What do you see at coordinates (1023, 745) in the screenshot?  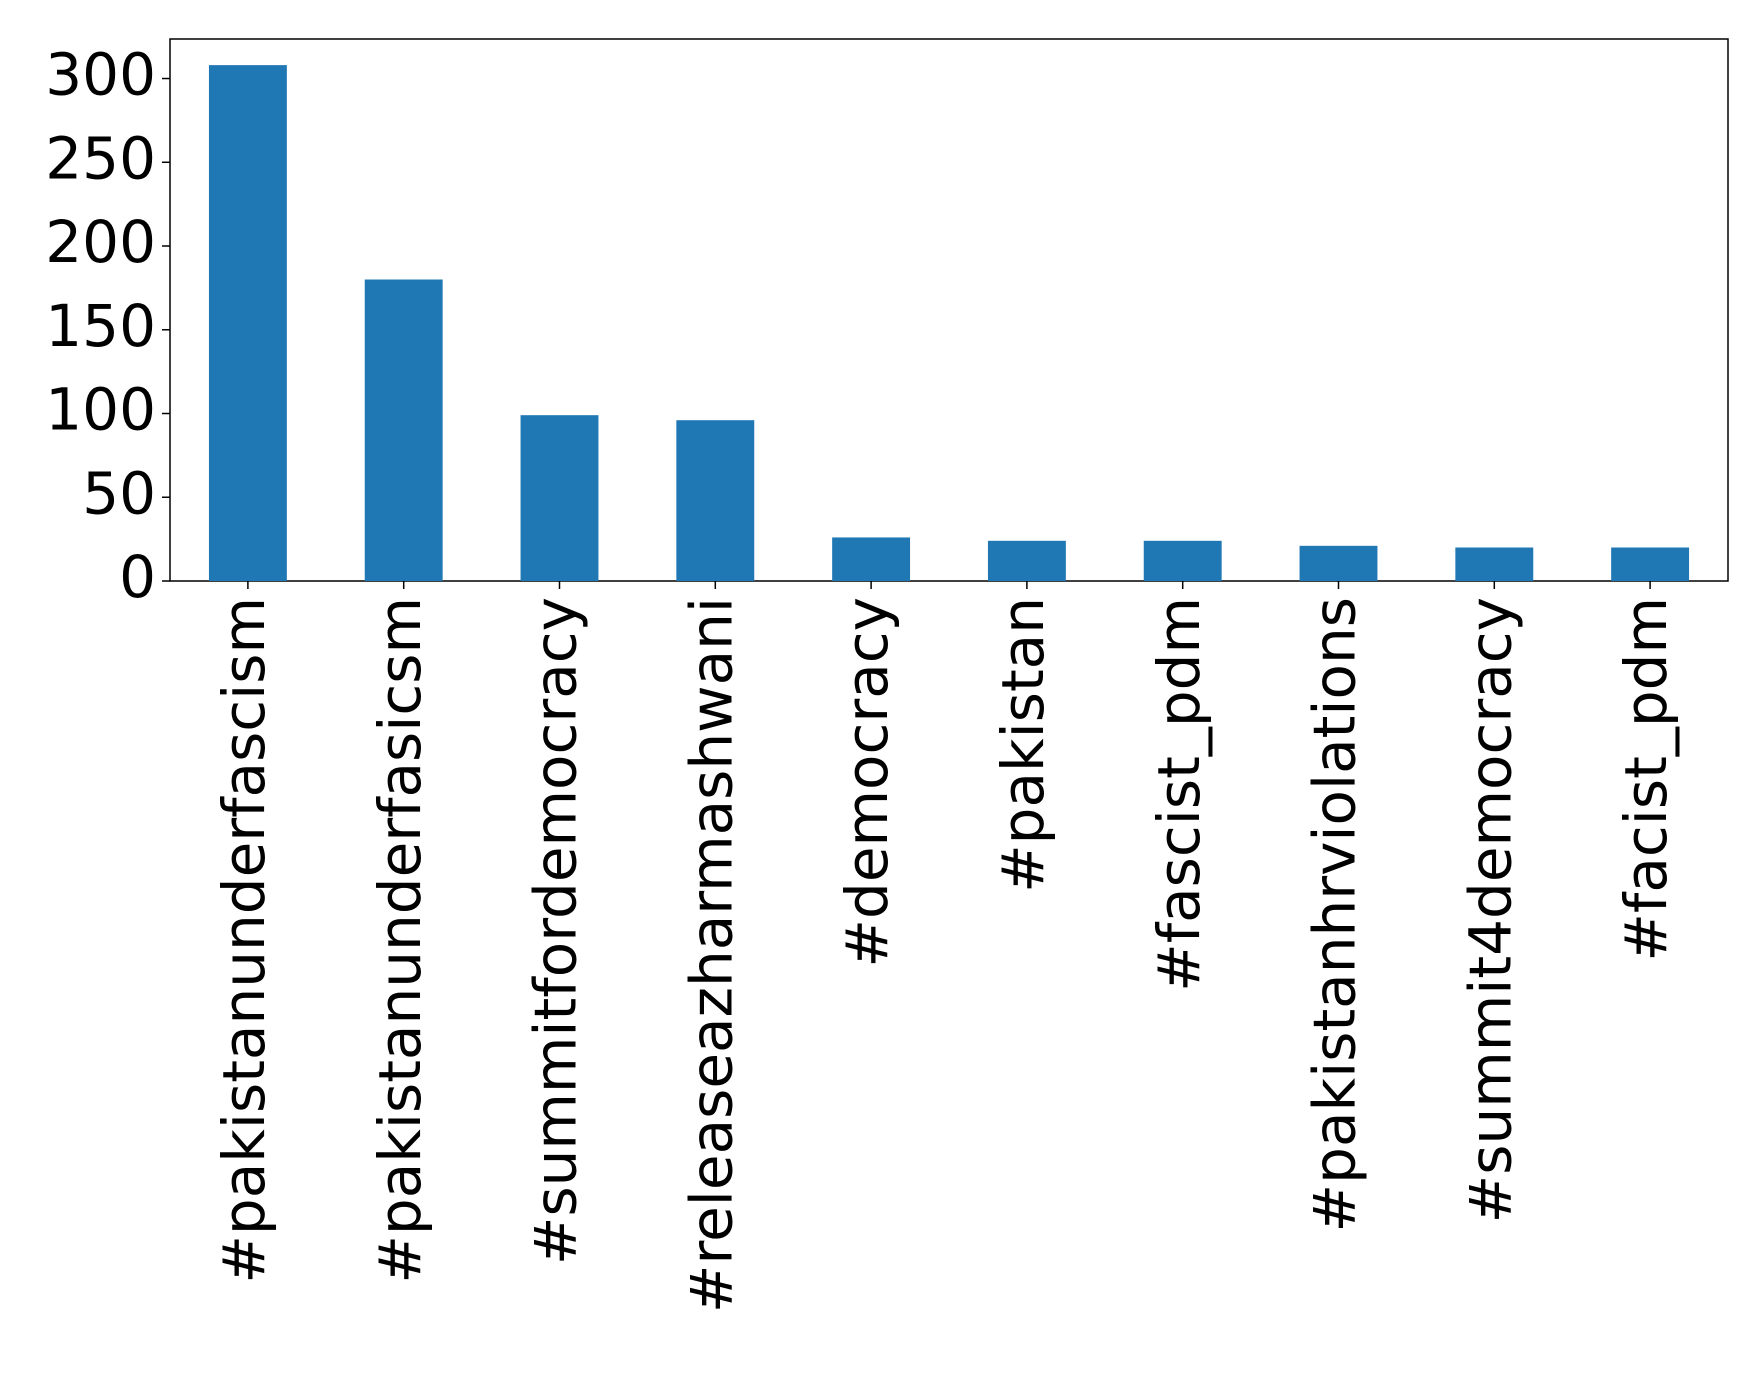 I see `x-tick-label: #pakistan` at bounding box center [1023, 745].